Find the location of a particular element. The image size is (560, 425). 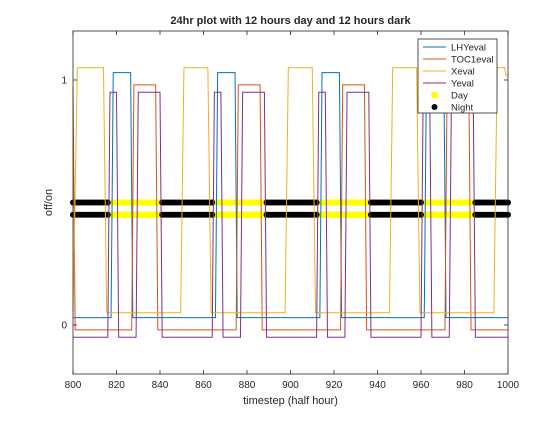

y-tick-label: 0 is located at coordinates (64, 326).